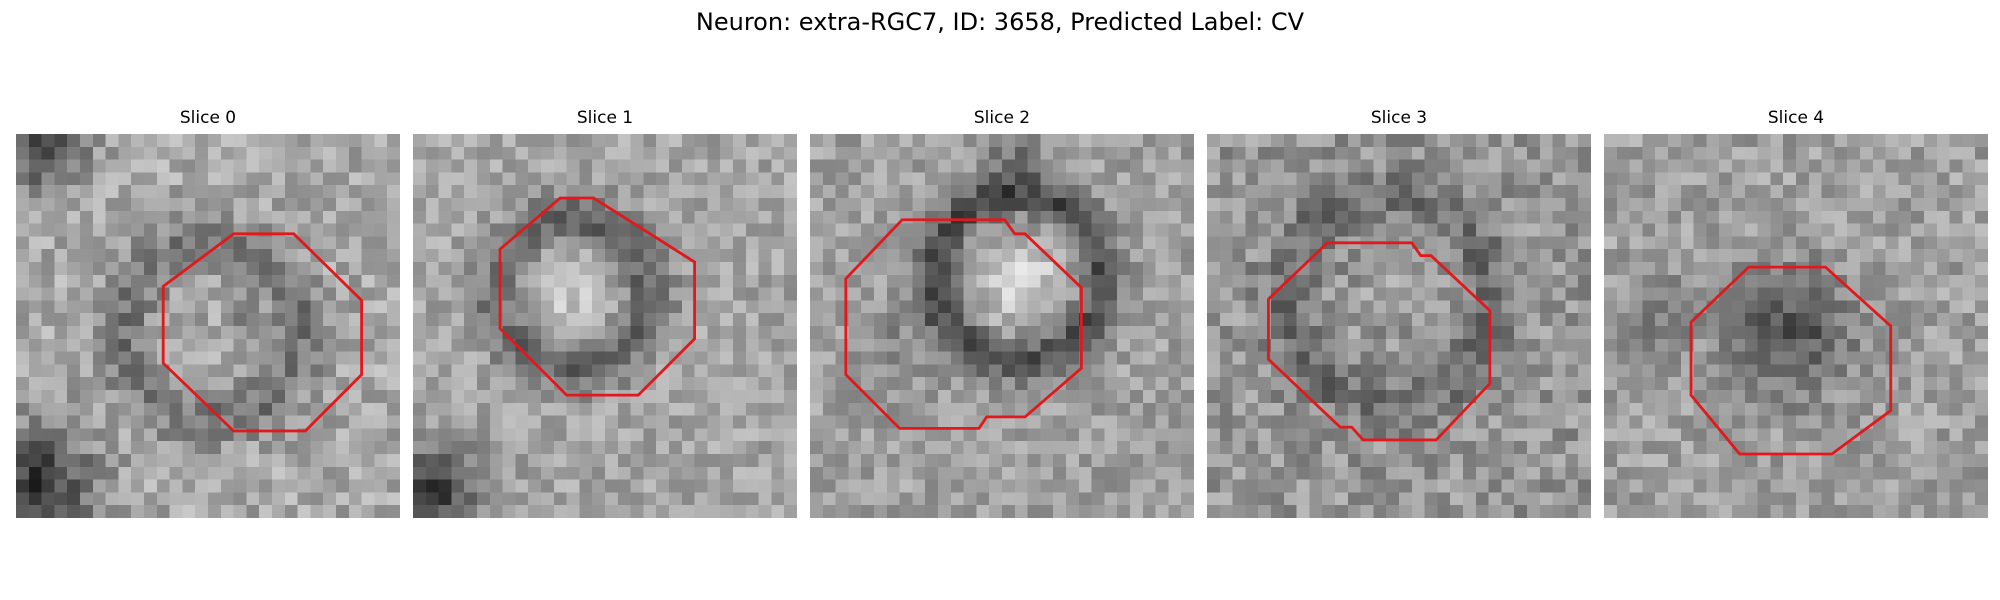 Image resolution: width=2000 pixels, height=600 pixels. What do you see at coordinates (1002, 118) in the screenshot?
I see `slice-title: Slice 2` at bounding box center [1002, 118].